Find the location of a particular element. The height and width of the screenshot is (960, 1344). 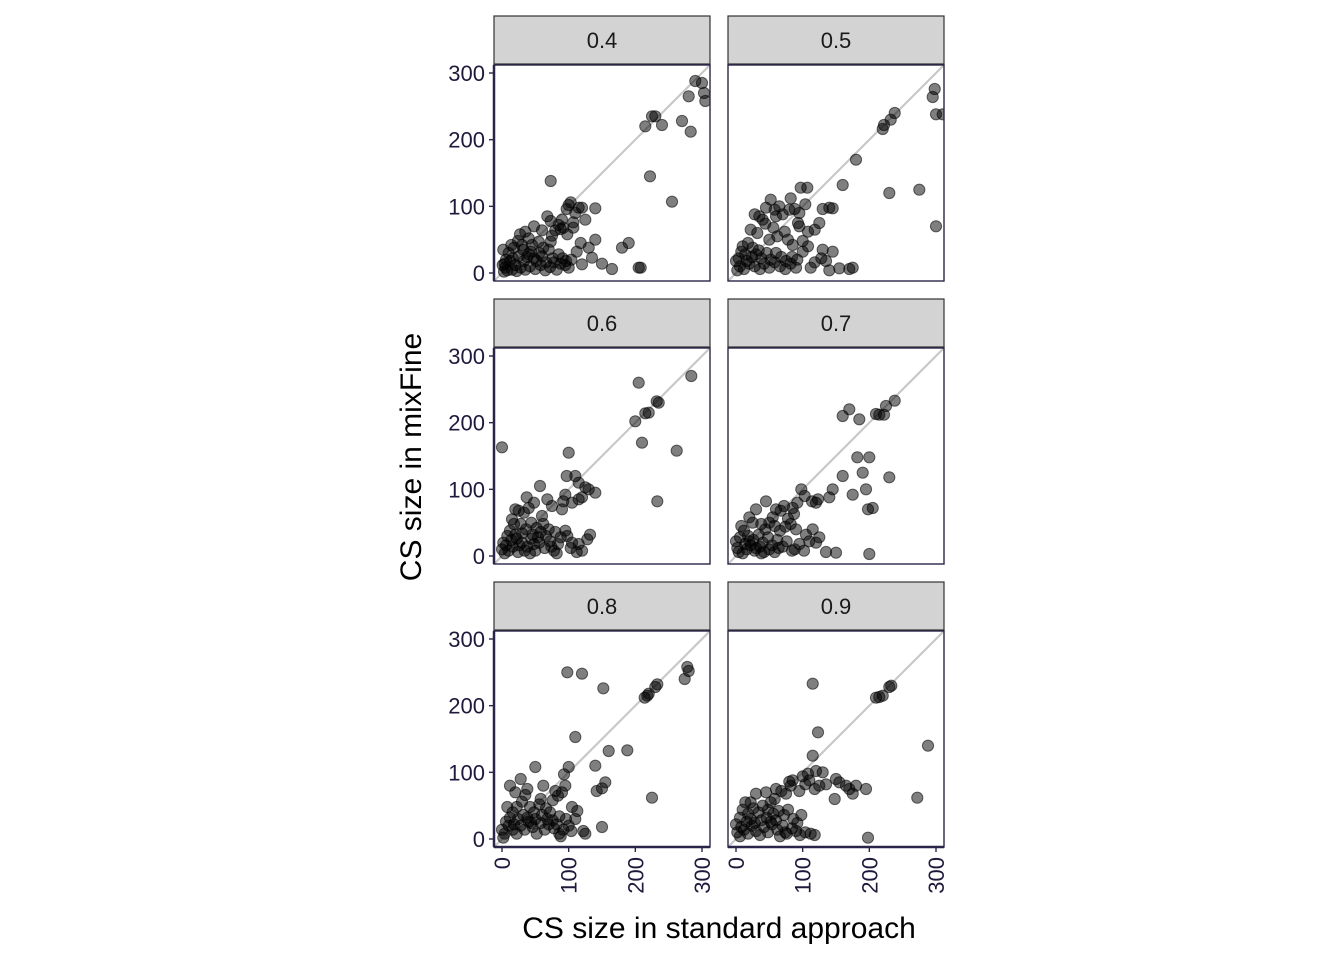

facet-strip-label: 0.4 is located at coordinates (602, 40).